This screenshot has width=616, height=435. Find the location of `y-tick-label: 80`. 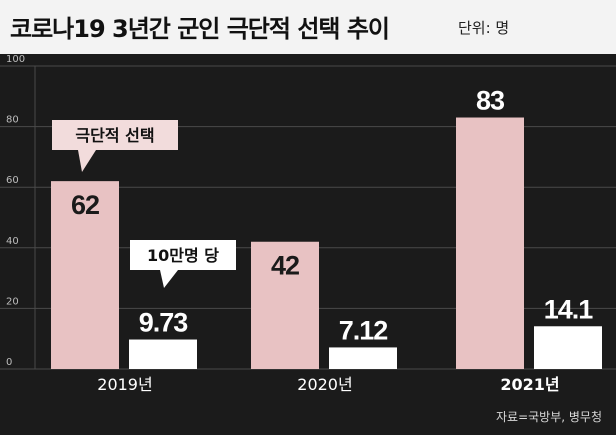

y-tick-label: 80 is located at coordinates (12, 120).